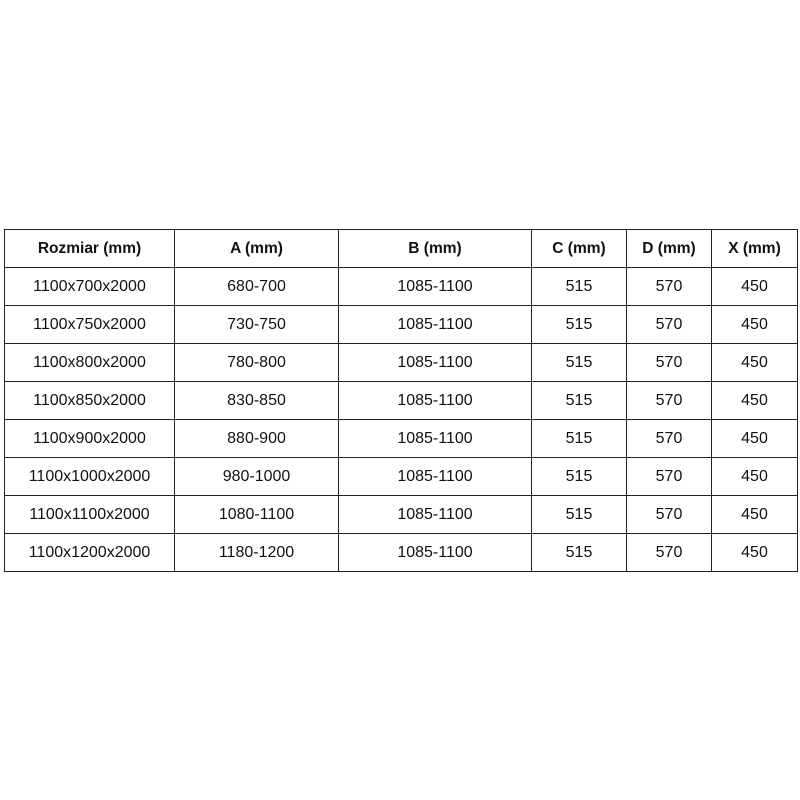 The height and width of the screenshot is (800, 800). I want to click on table-cell: 980-1000, so click(256, 476).